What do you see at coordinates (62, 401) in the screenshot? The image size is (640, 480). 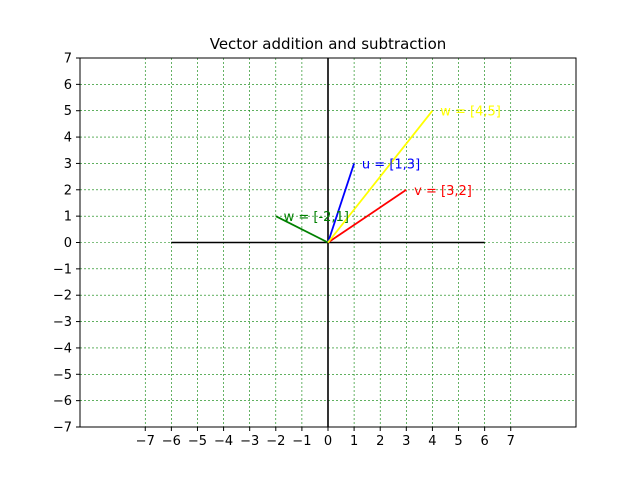 I see `y-tick-label: −6` at bounding box center [62, 401].